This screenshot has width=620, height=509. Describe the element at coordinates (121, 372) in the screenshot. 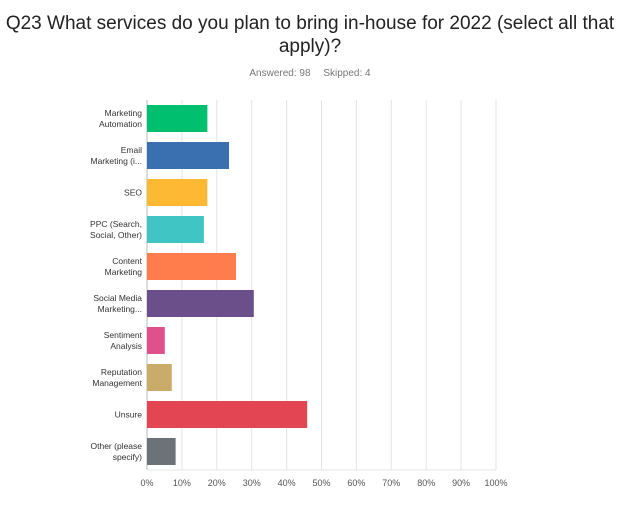

I see `category-label: Reputation` at that location.